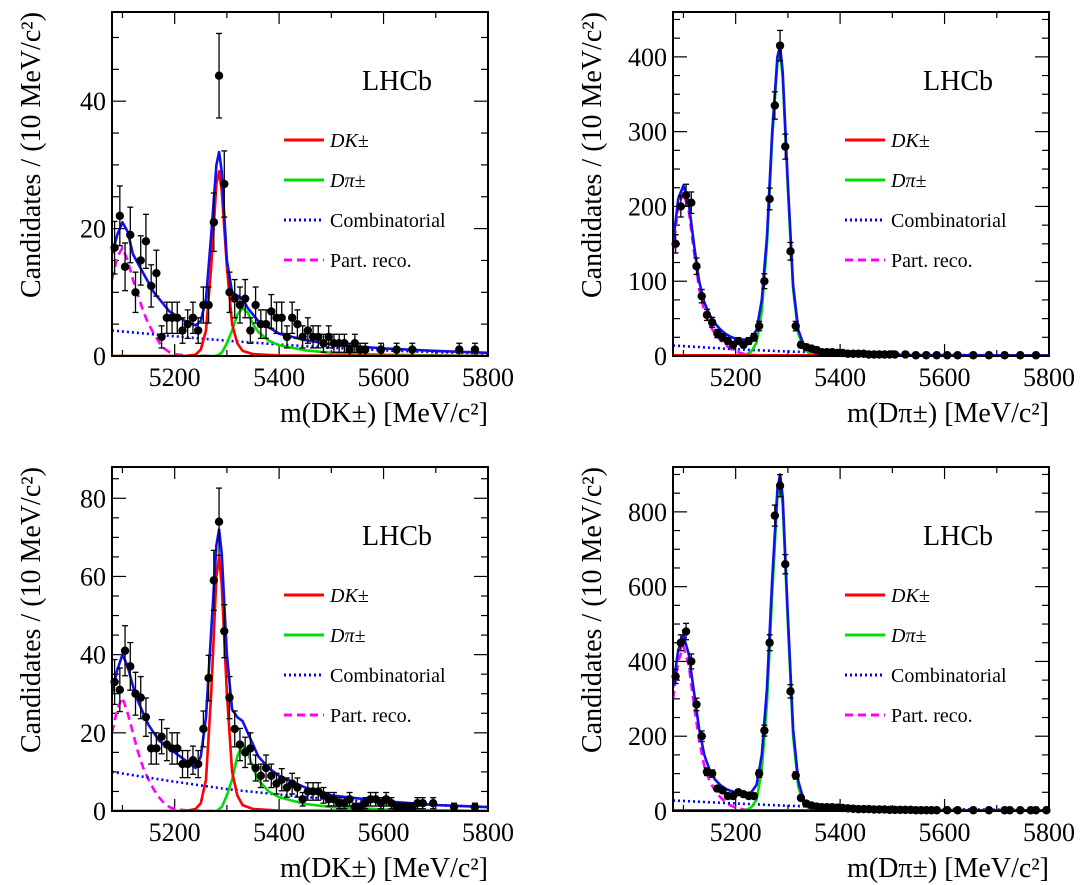 The width and height of the screenshot is (1084, 885). I want to click on y-tick-label: 200, so click(647, 736).